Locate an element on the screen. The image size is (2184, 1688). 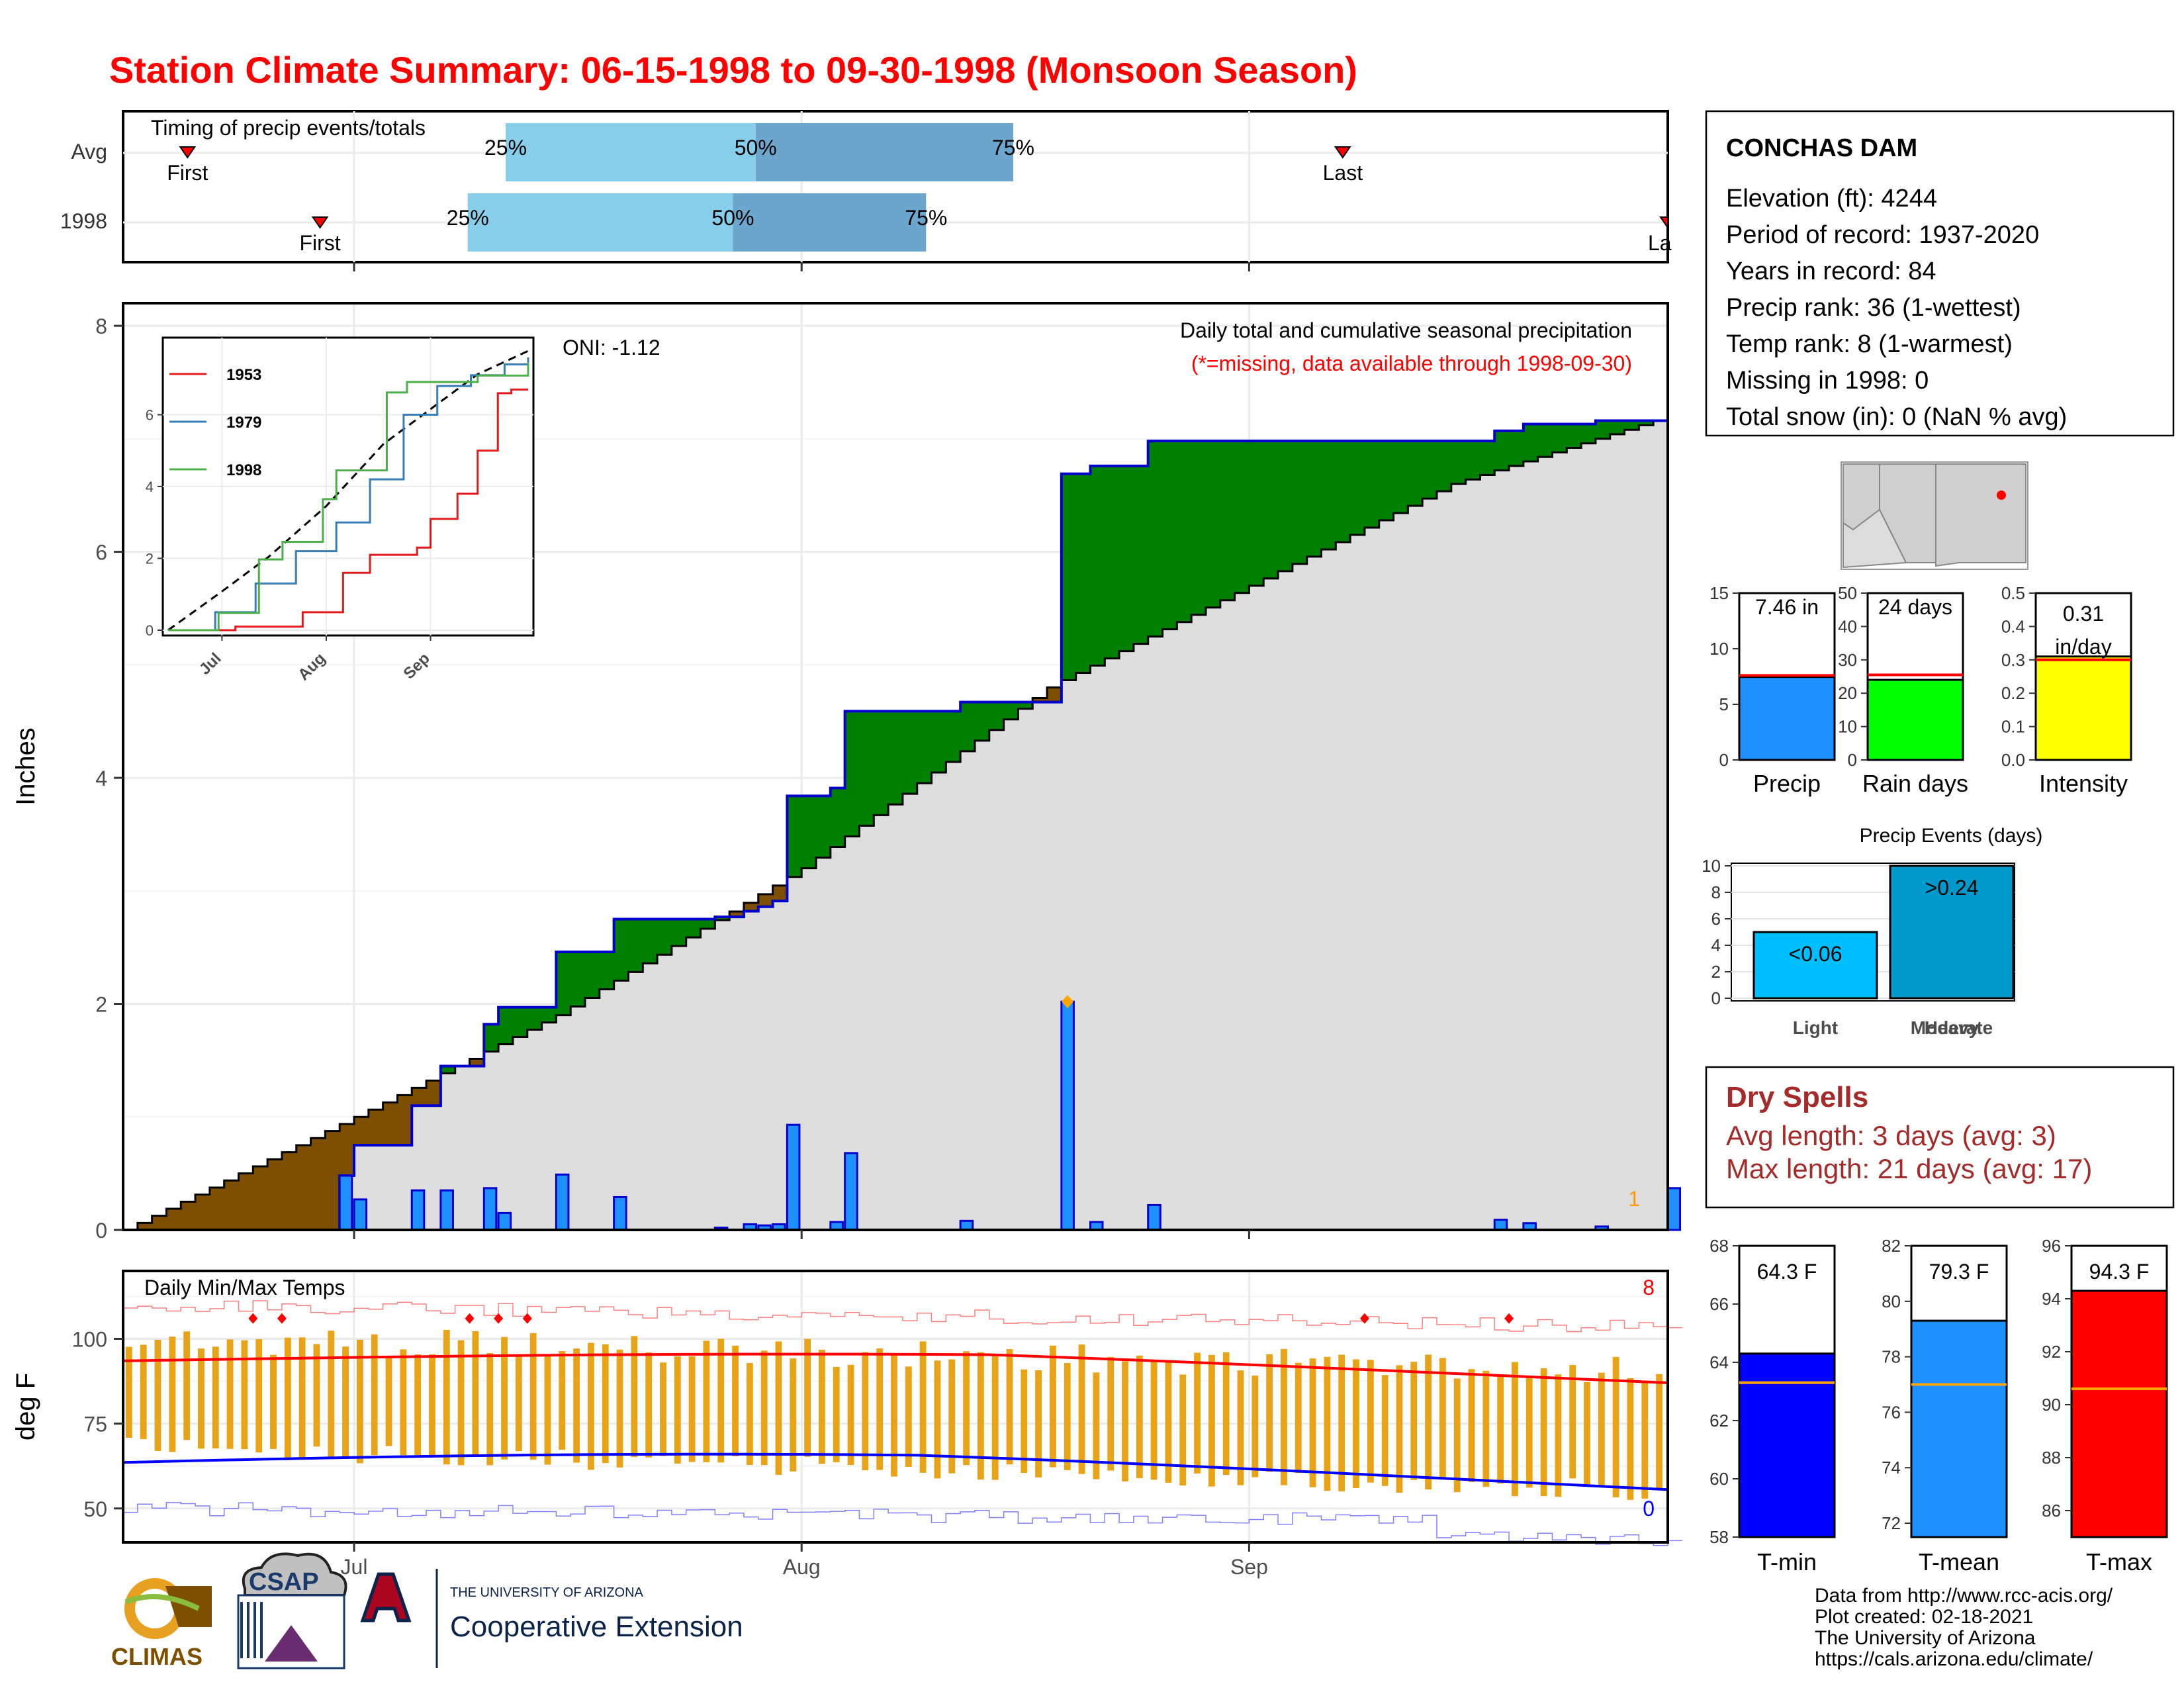
inset-avg-line is located at coordinates (348, 491).